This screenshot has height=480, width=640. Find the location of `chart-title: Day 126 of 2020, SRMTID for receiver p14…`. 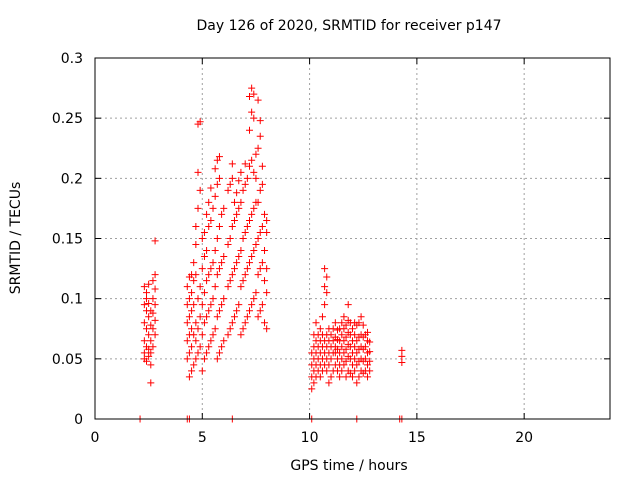

chart-title: Day 126 of 2020, SRMTID for receiver p14… is located at coordinates (348, 26).